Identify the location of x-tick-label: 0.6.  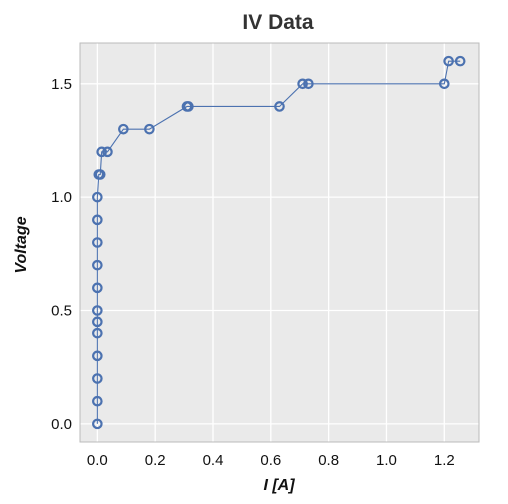
(270, 460).